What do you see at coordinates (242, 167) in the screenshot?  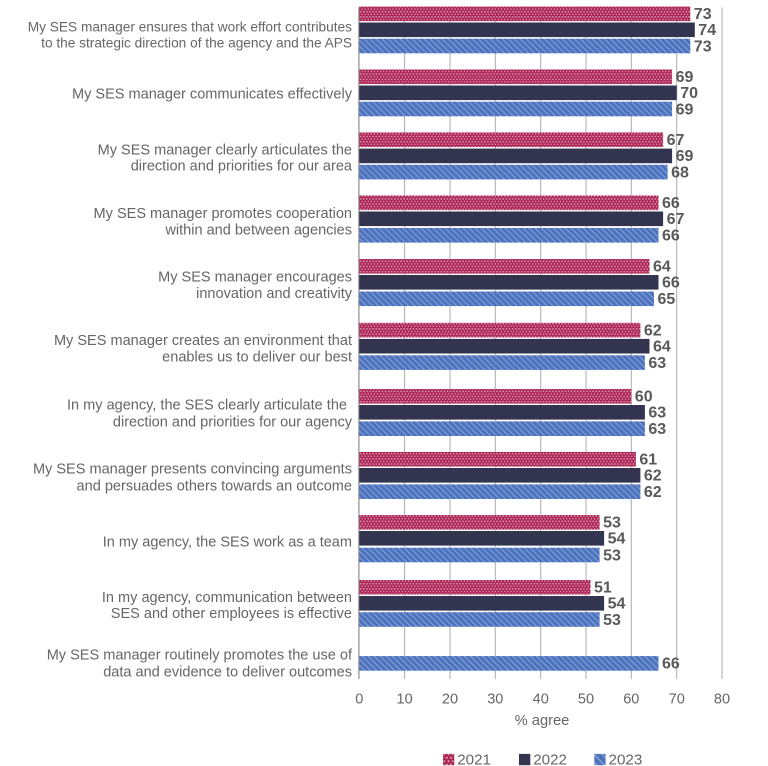 I see `svg-text:direction and priorities for o: direction and priorities for our area` at bounding box center [242, 167].